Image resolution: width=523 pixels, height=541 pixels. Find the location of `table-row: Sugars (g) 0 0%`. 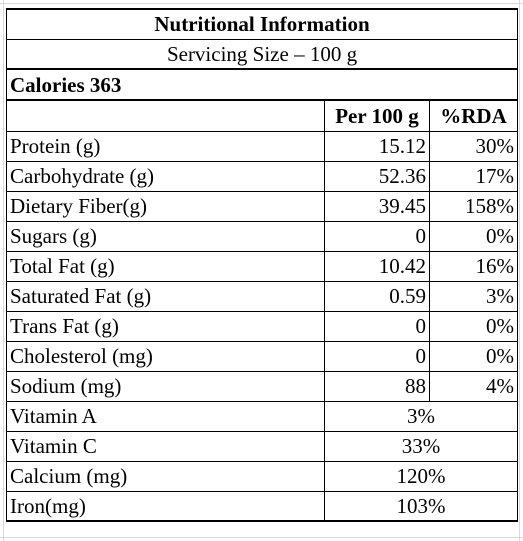

table-row: Sugars (g) 0 0% is located at coordinates (262, 236).